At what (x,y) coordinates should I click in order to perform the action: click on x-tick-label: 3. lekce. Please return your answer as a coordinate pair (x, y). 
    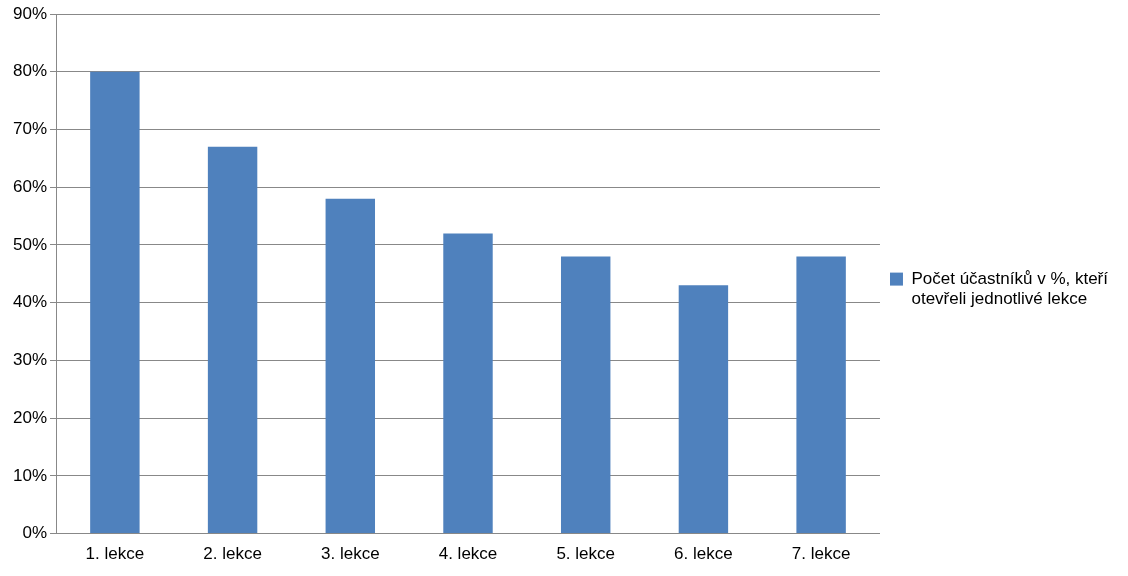
    Looking at the image, I should click on (350, 554).